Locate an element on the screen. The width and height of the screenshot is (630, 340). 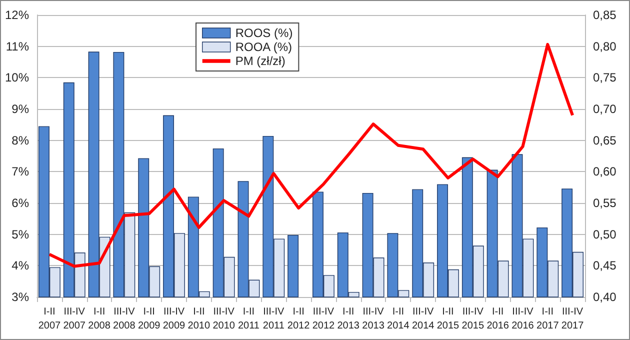
x-tick-label: III-IV 2017 is located at coordinates (572, 319).